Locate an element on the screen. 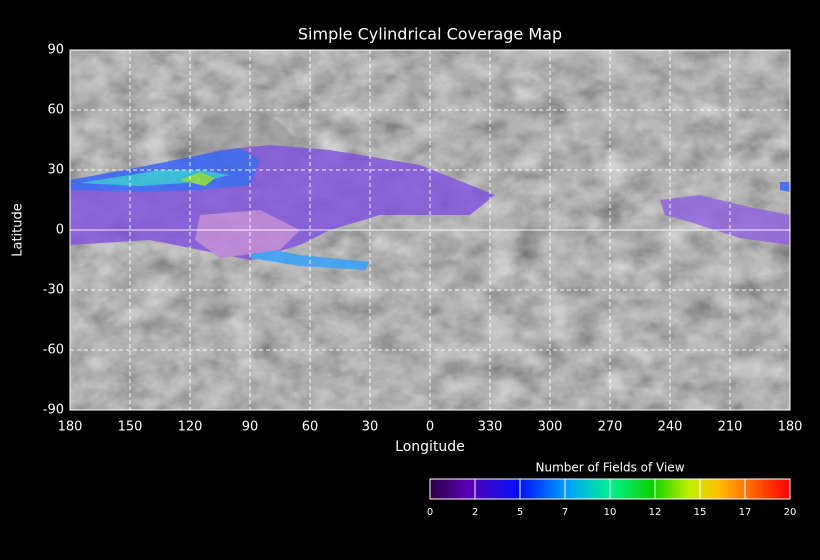 The image size is (820, 560). coverage-strip is located at coordinates (310, 257).